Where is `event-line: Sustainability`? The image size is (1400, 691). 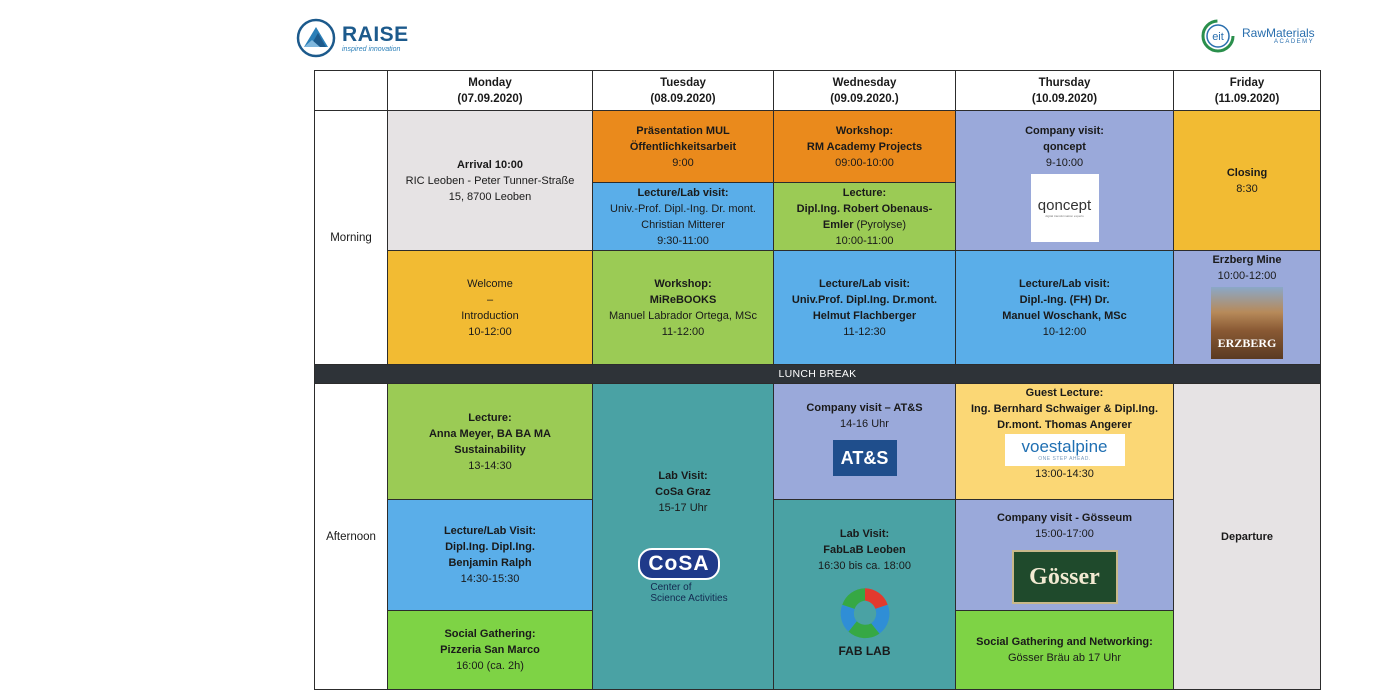 event-line: Sustainability is located at coordinates (490, 449).